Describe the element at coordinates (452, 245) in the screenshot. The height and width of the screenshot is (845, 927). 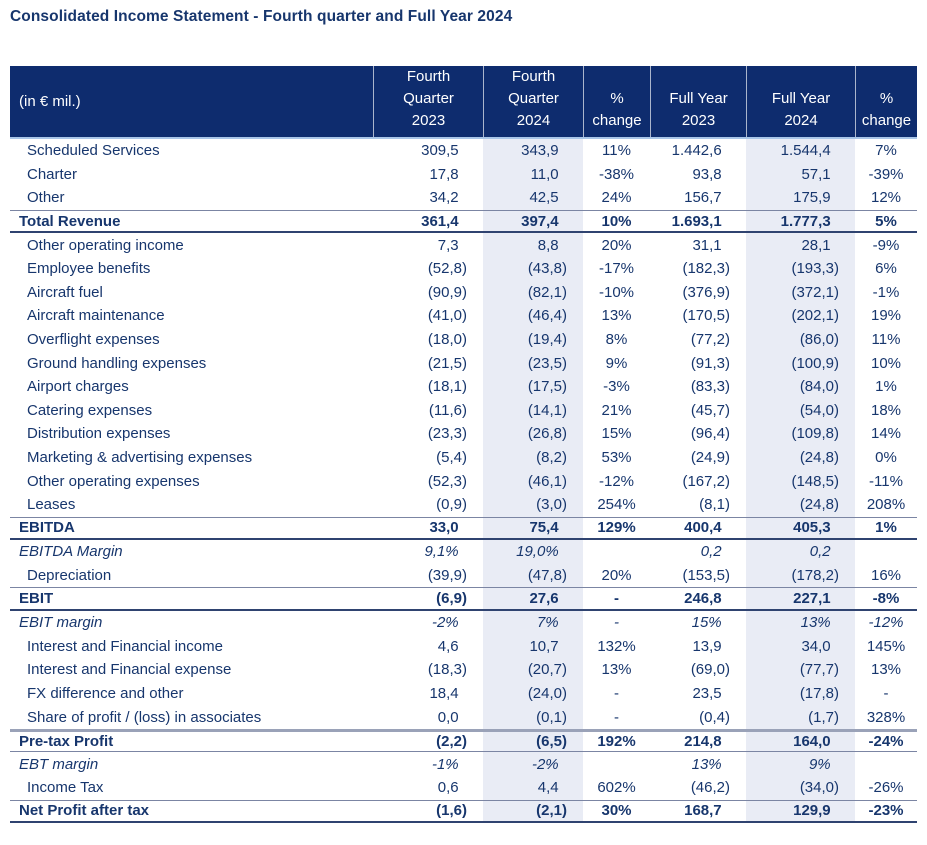
I see `value-cell: 7,3` at that location.